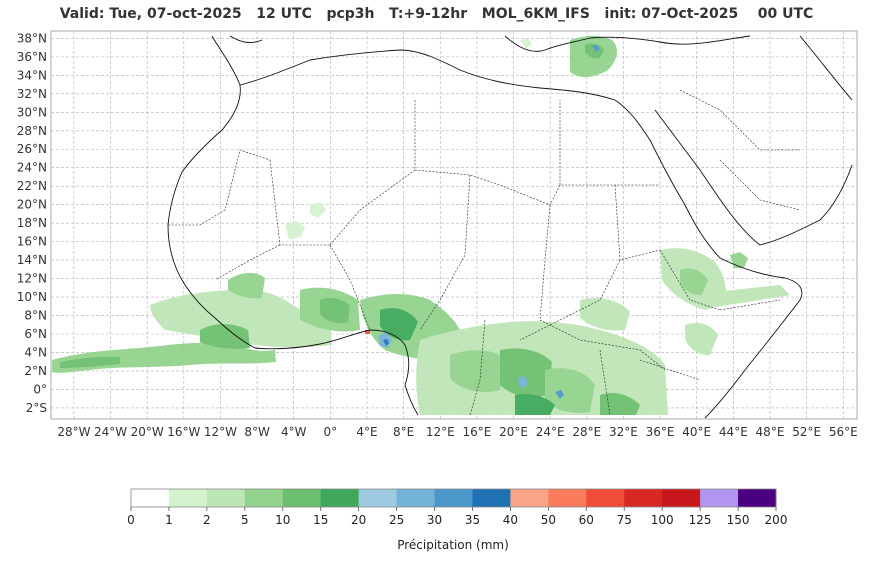  I want to click on lat-label: 4°N, so click(35, 352).